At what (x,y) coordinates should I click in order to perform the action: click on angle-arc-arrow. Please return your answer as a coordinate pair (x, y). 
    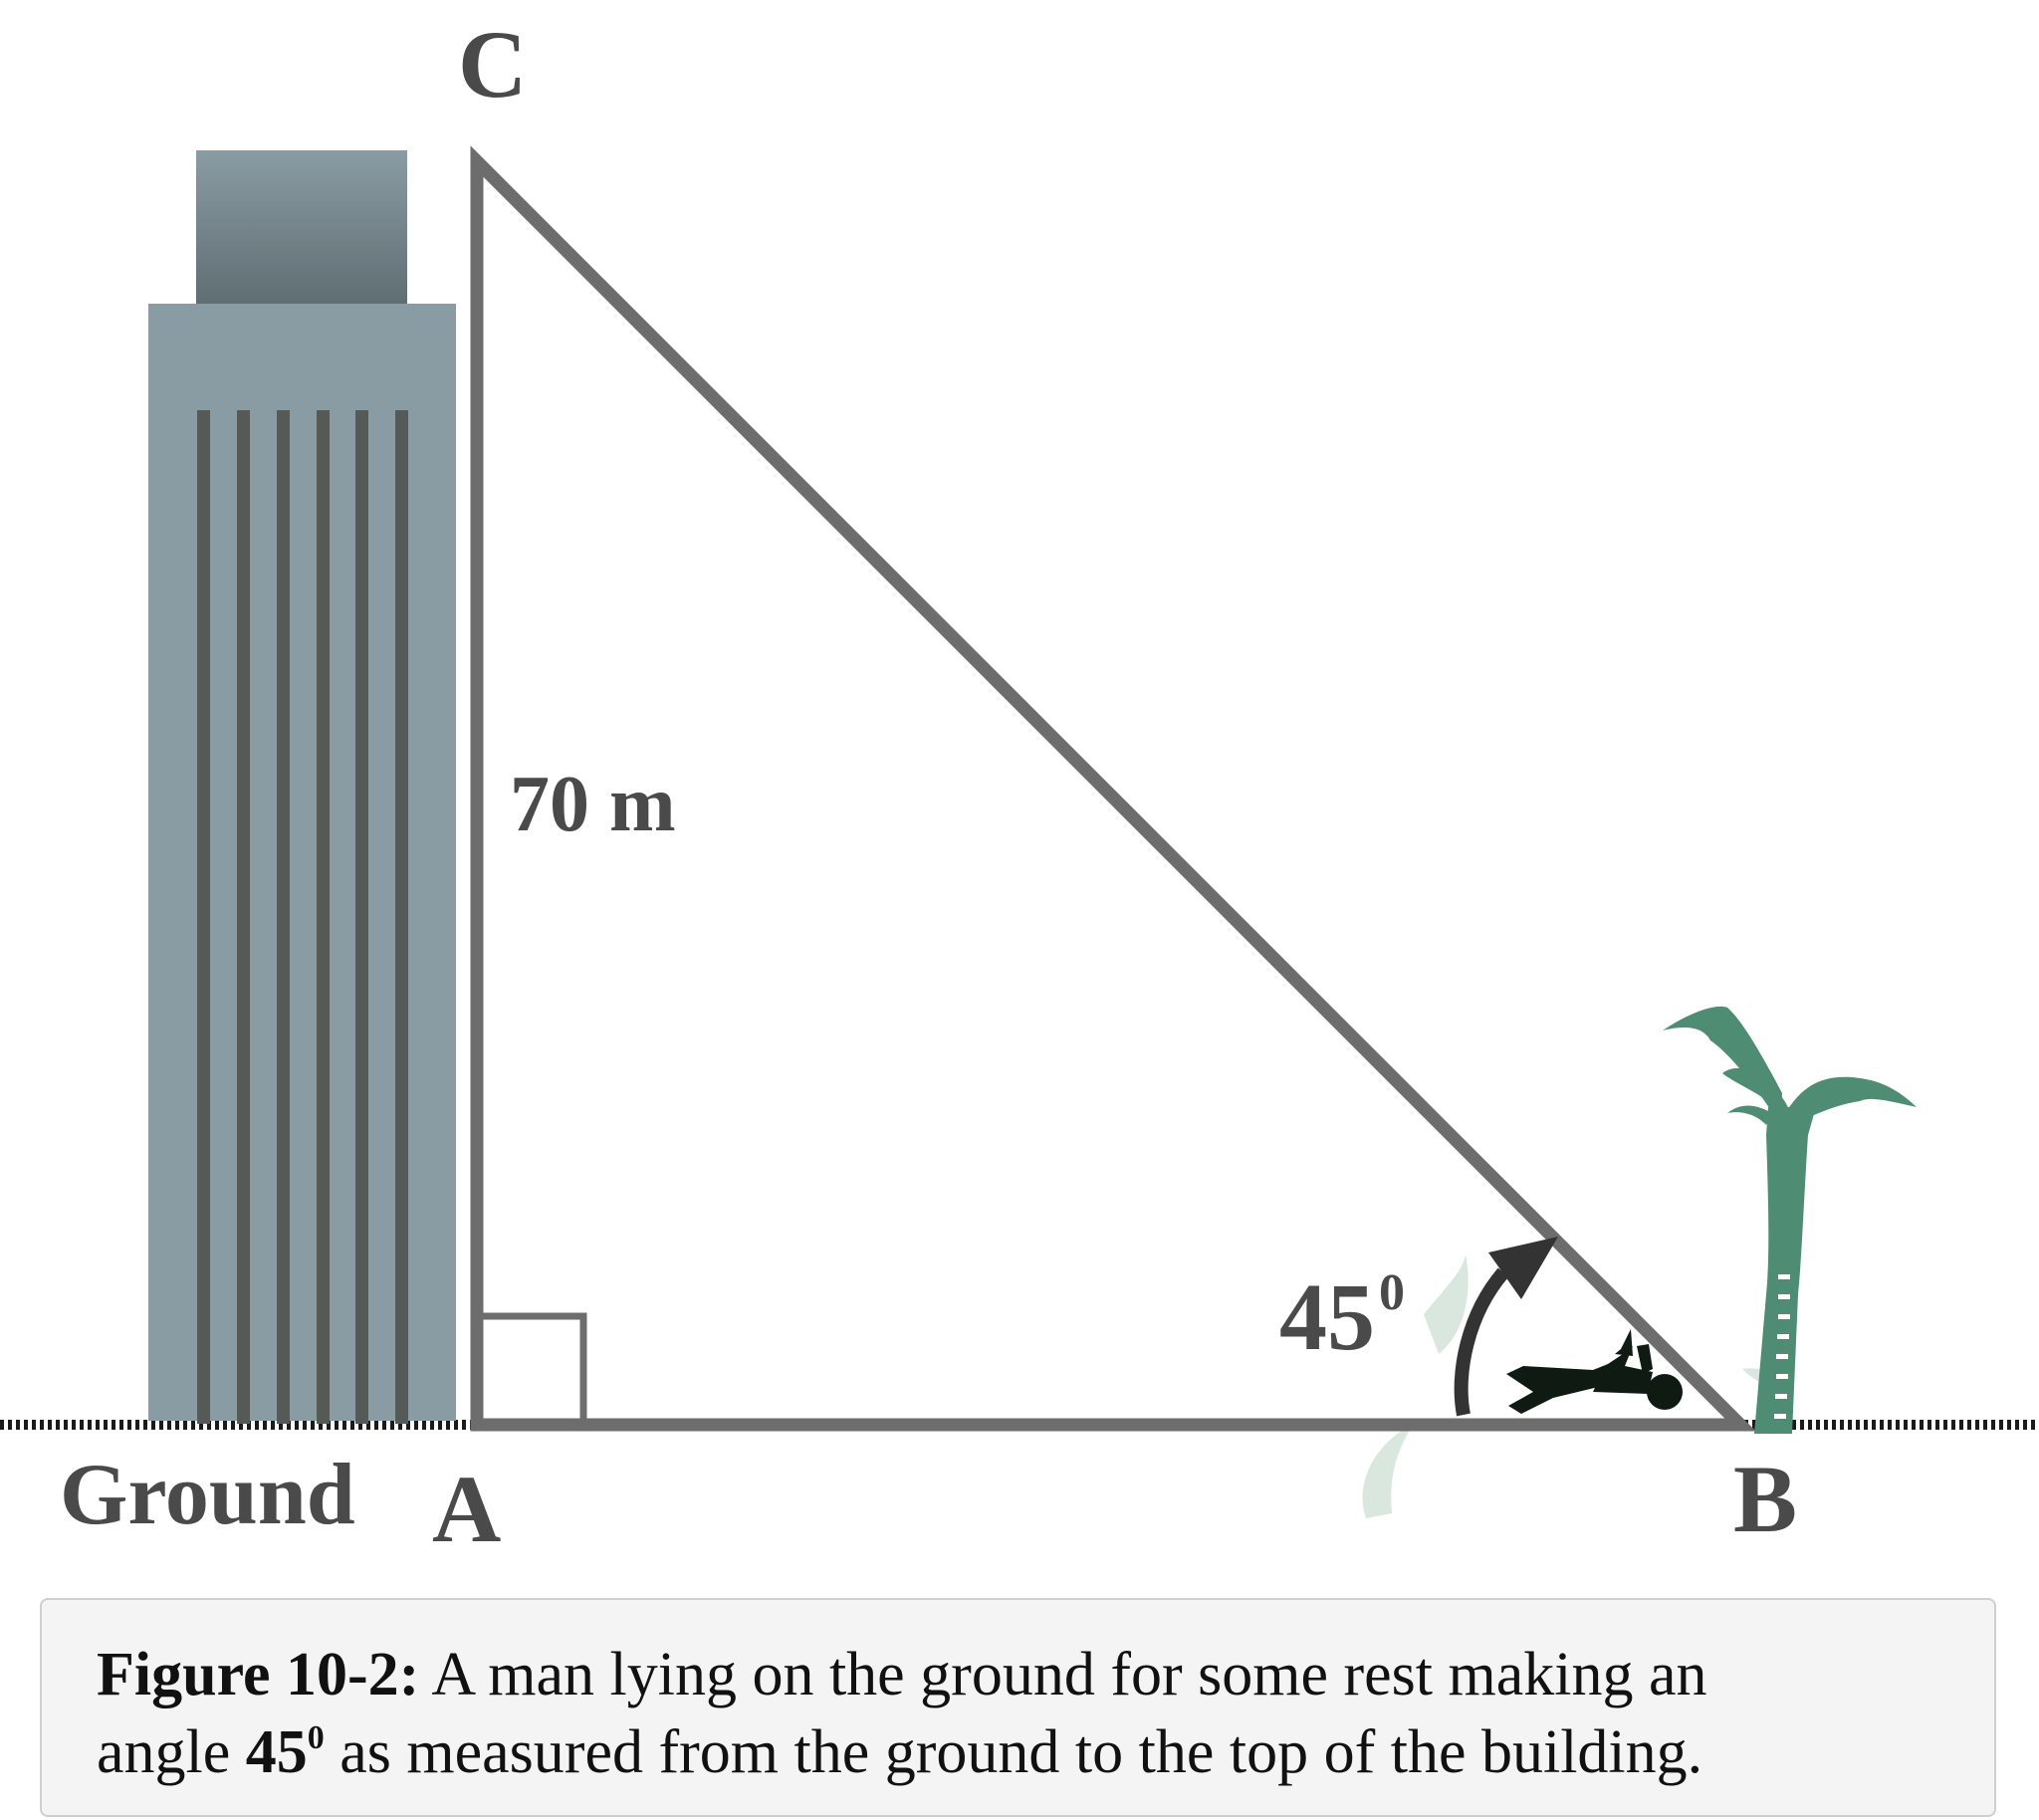
    Looking at the image, I should click on (1506, 1327).